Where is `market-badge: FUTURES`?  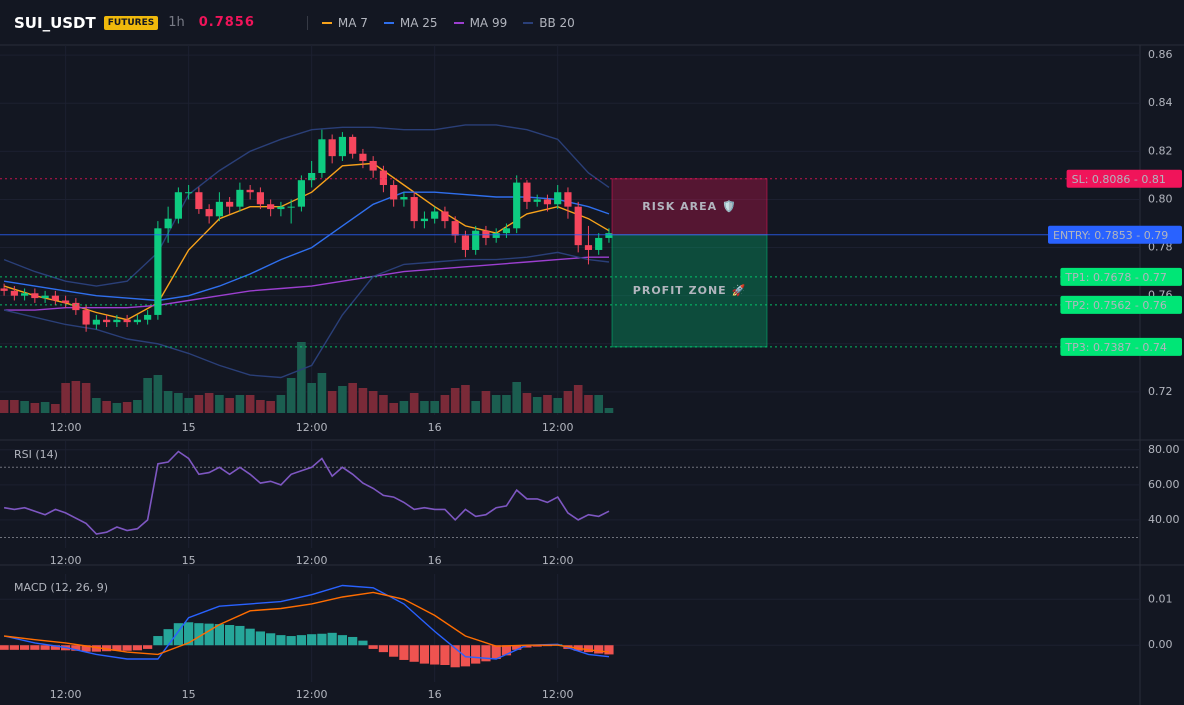
market-badge: FUTURES is located at coordinates (131, 22).